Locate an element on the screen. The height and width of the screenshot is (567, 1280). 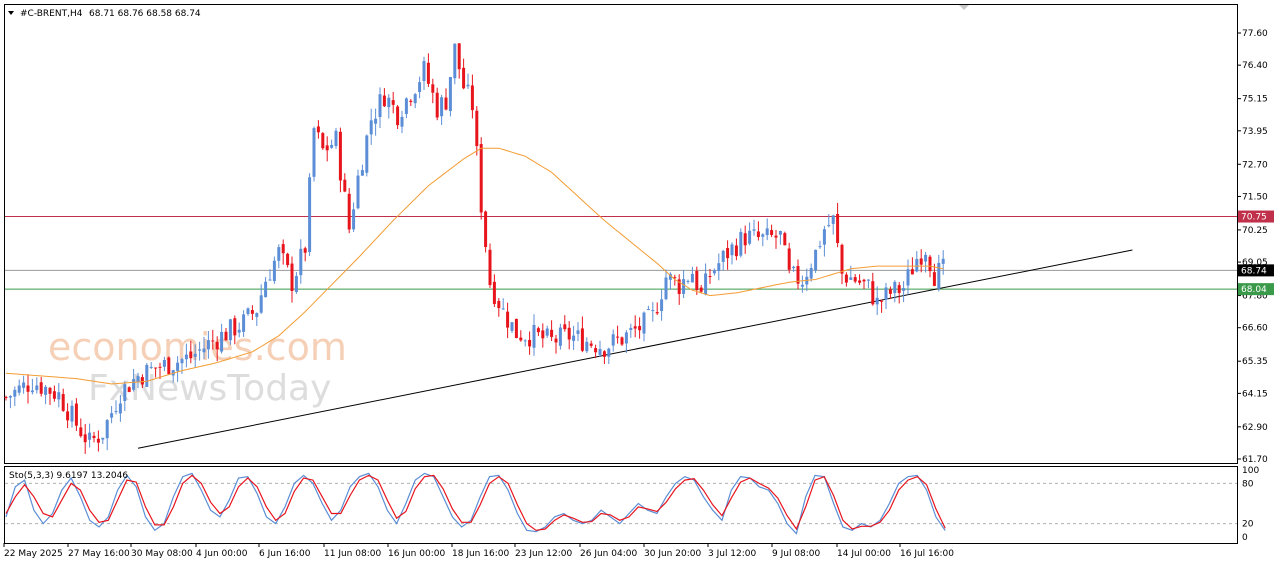
y-tick-label: 64.15 is located at coordinates (1255, 394).